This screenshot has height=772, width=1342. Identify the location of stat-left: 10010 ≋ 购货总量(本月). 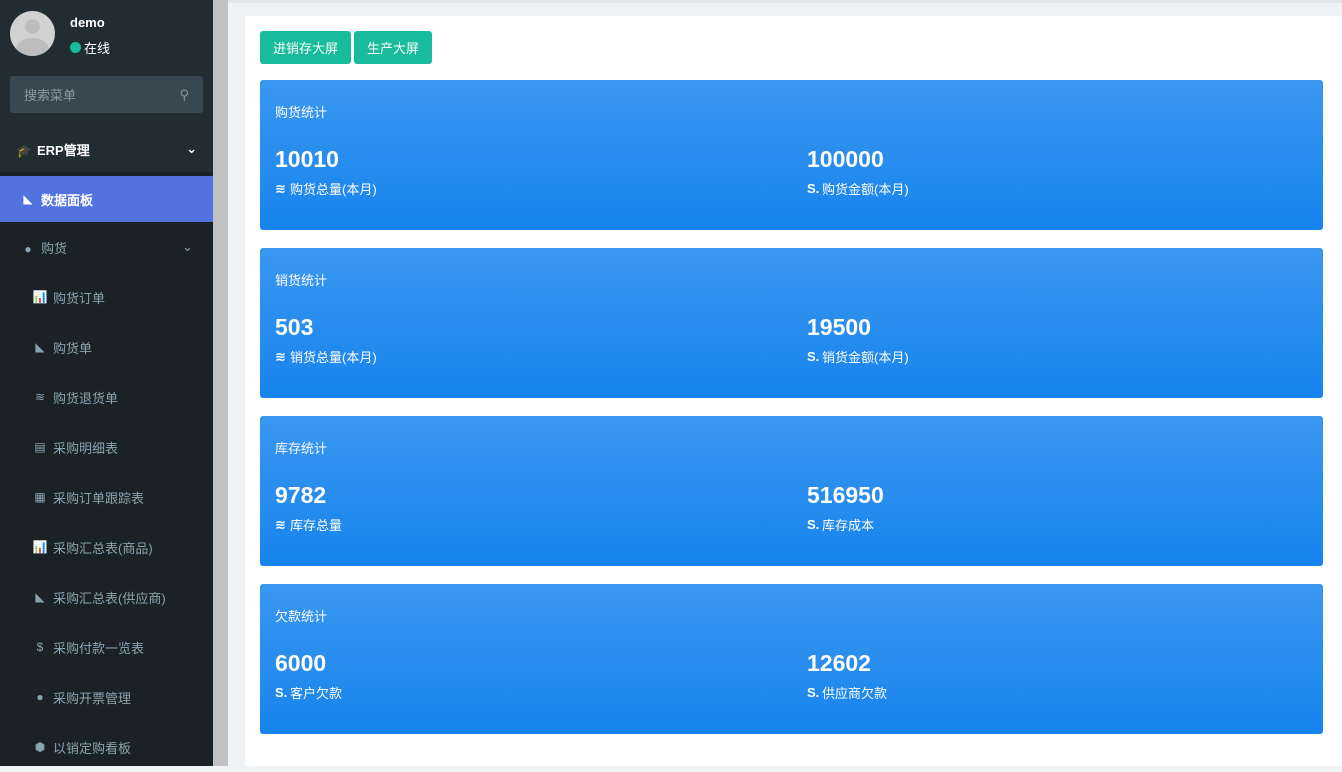
(326, 172).